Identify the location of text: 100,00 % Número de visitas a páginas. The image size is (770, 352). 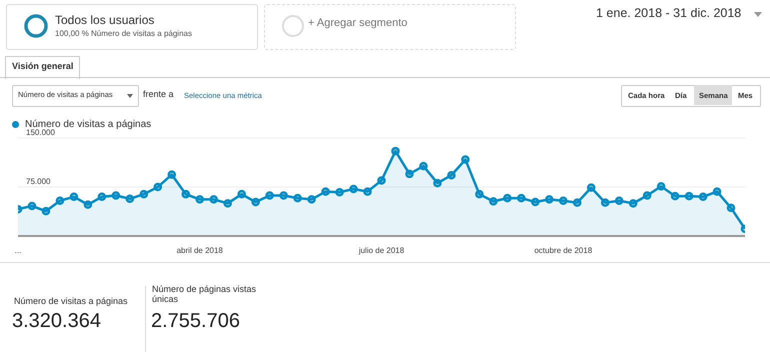
(123, 33).